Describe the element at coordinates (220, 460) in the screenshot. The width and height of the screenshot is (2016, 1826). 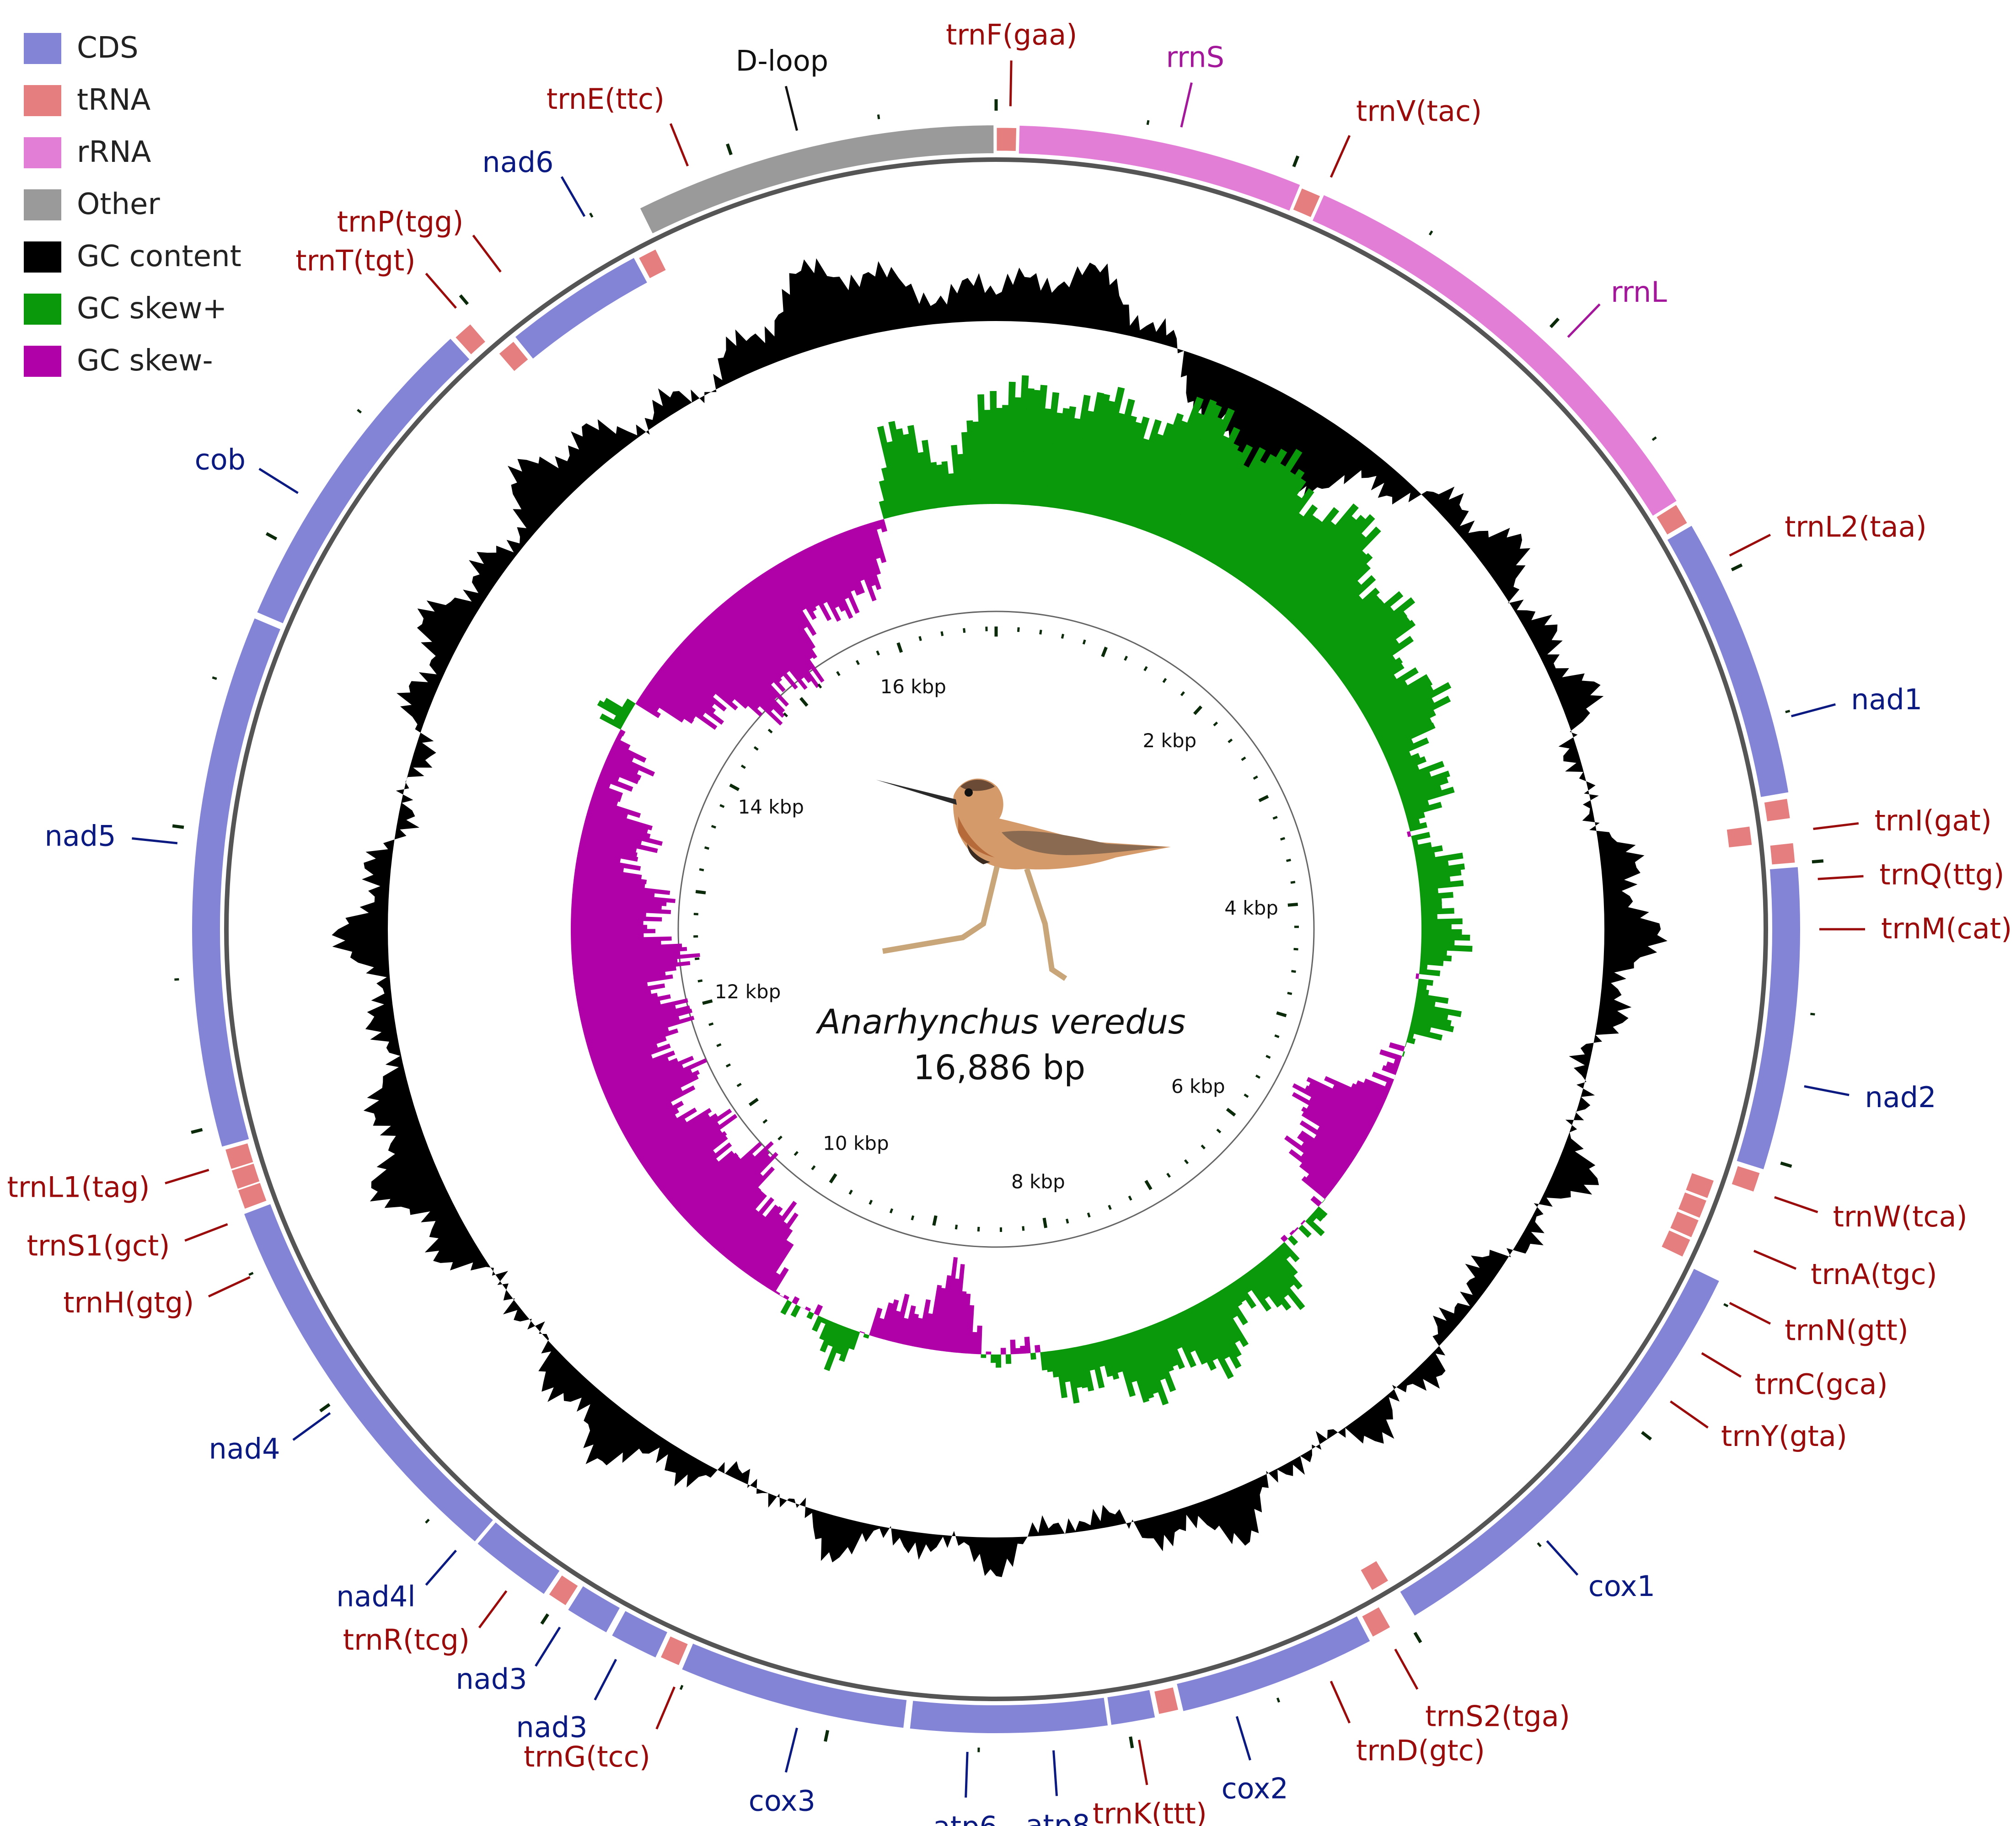
I see `feature-label: cob` at that location.